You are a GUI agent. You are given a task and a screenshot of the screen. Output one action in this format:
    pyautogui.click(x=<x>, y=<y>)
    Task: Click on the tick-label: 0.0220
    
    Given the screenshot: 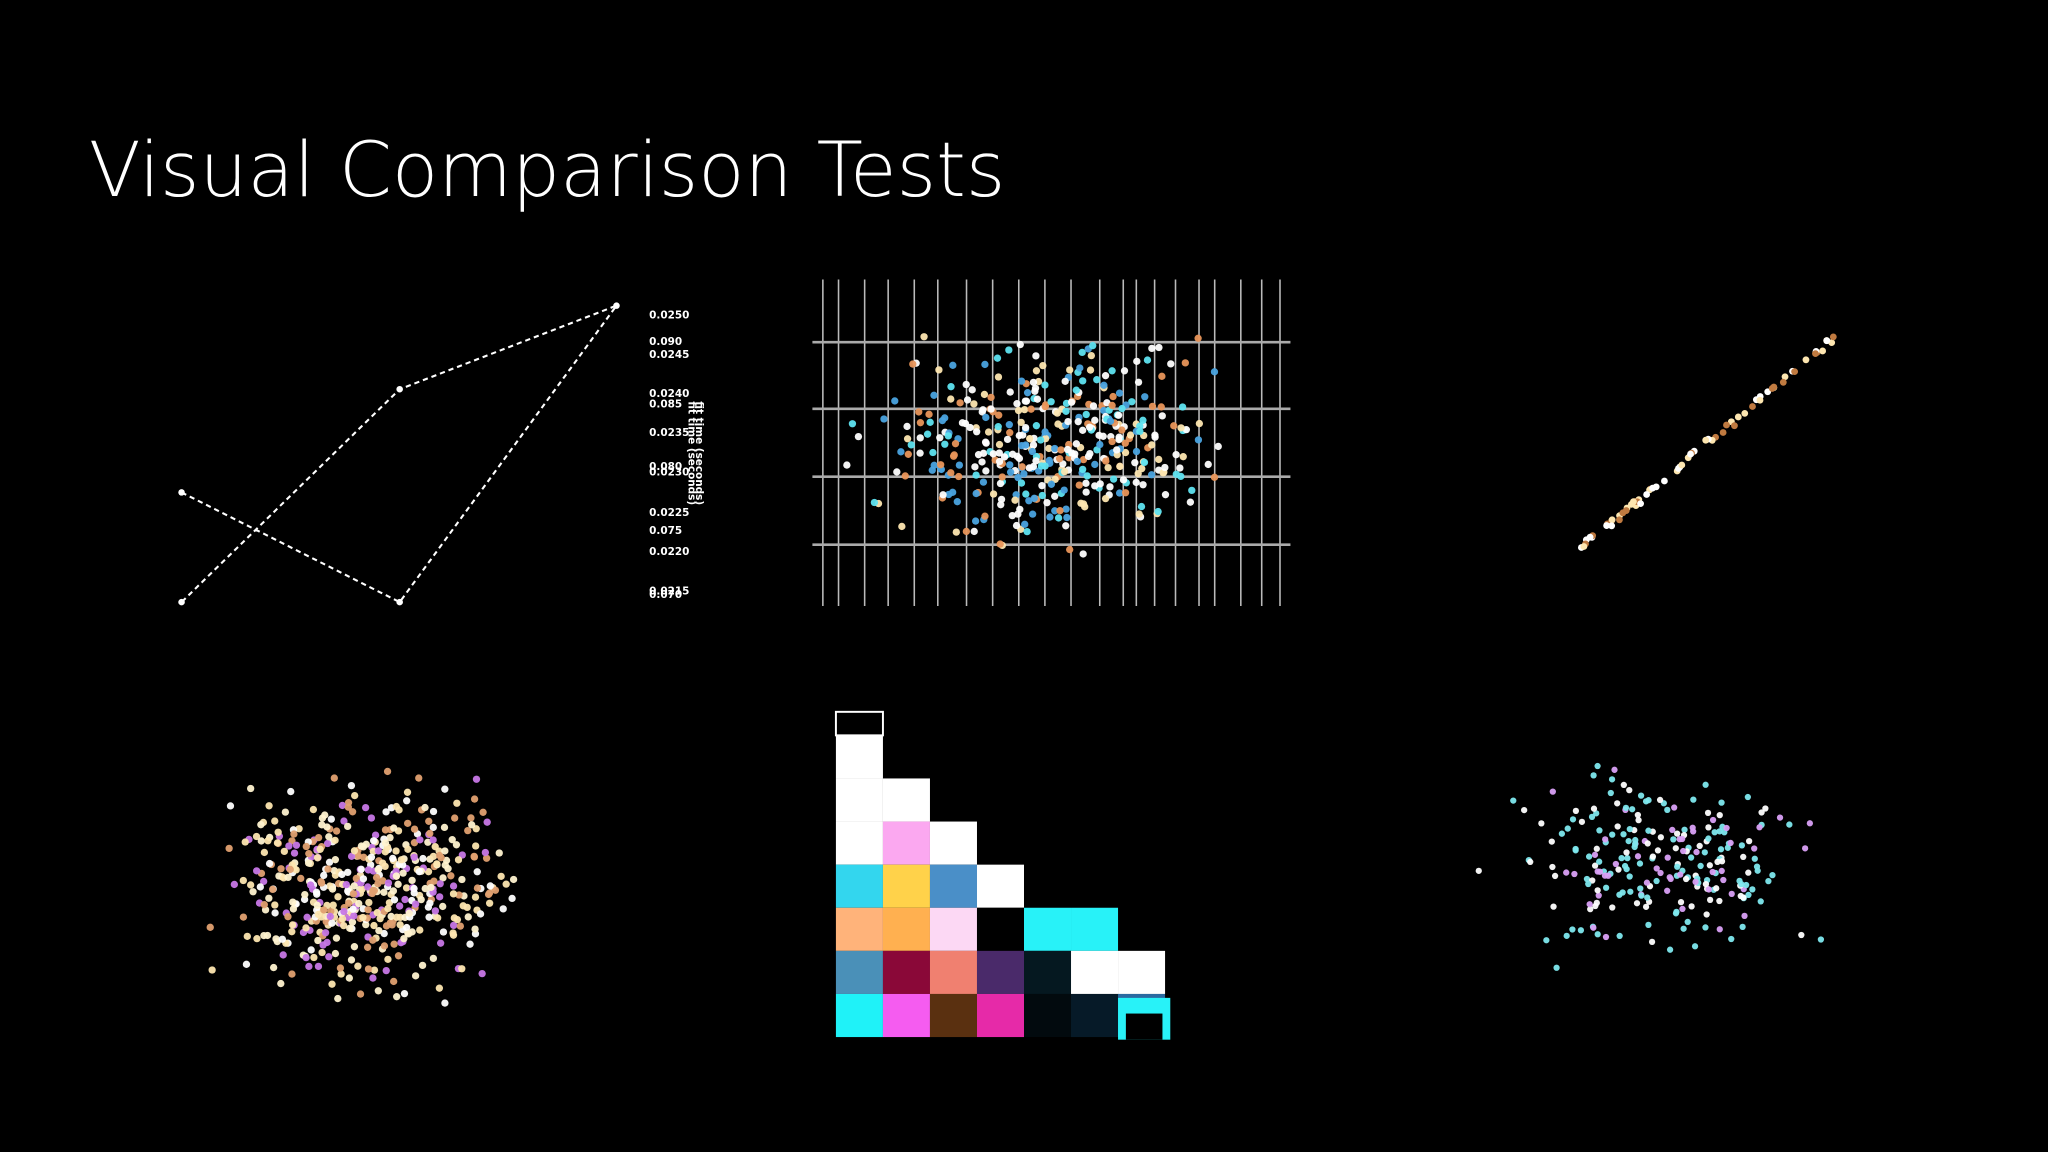 What is the action you would take?
    pyautogui.click(x=669, y=552)
    